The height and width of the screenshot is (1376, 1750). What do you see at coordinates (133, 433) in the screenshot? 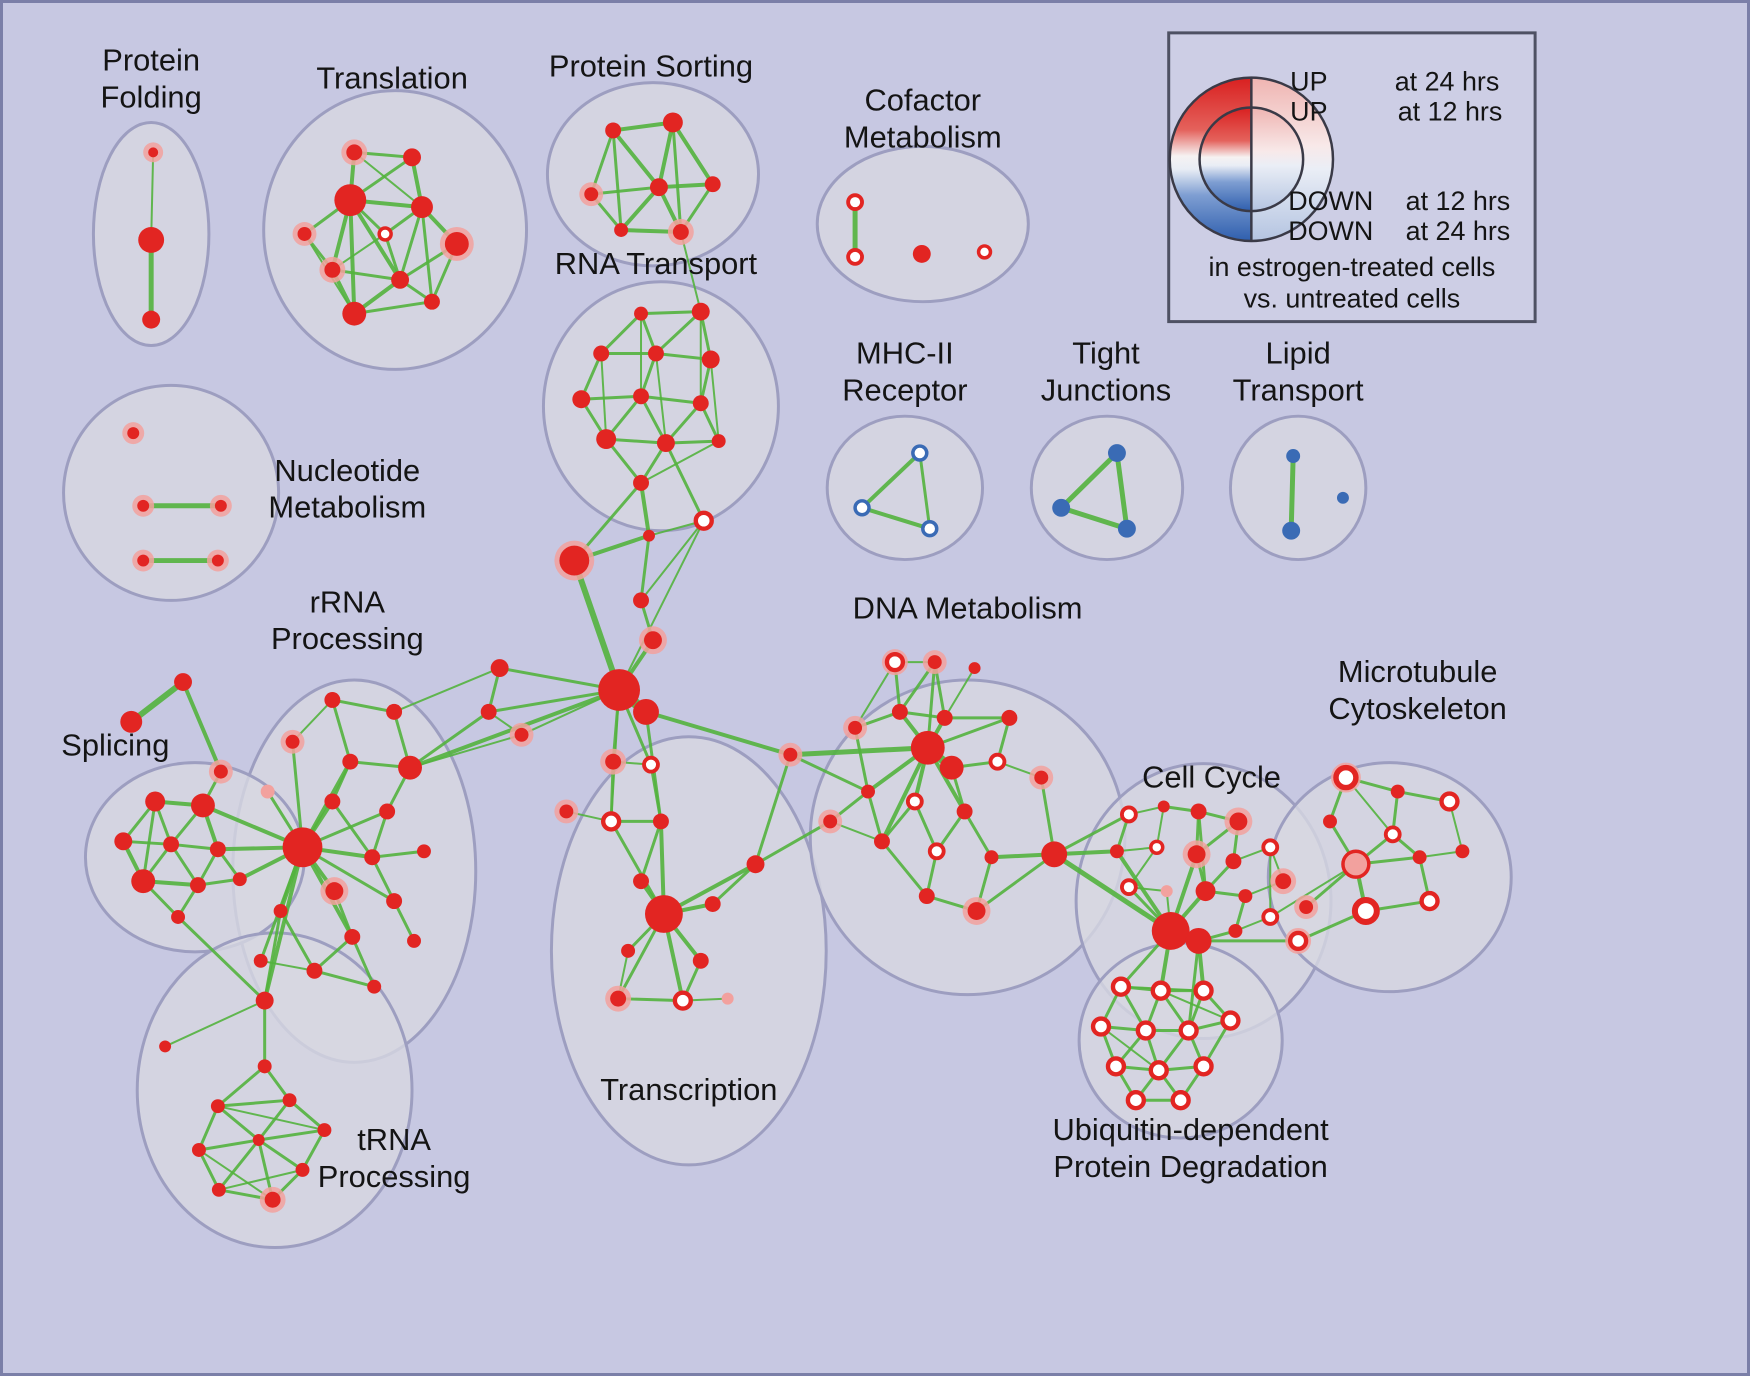
I see `node-nm1` at bounding box center [133, 433].